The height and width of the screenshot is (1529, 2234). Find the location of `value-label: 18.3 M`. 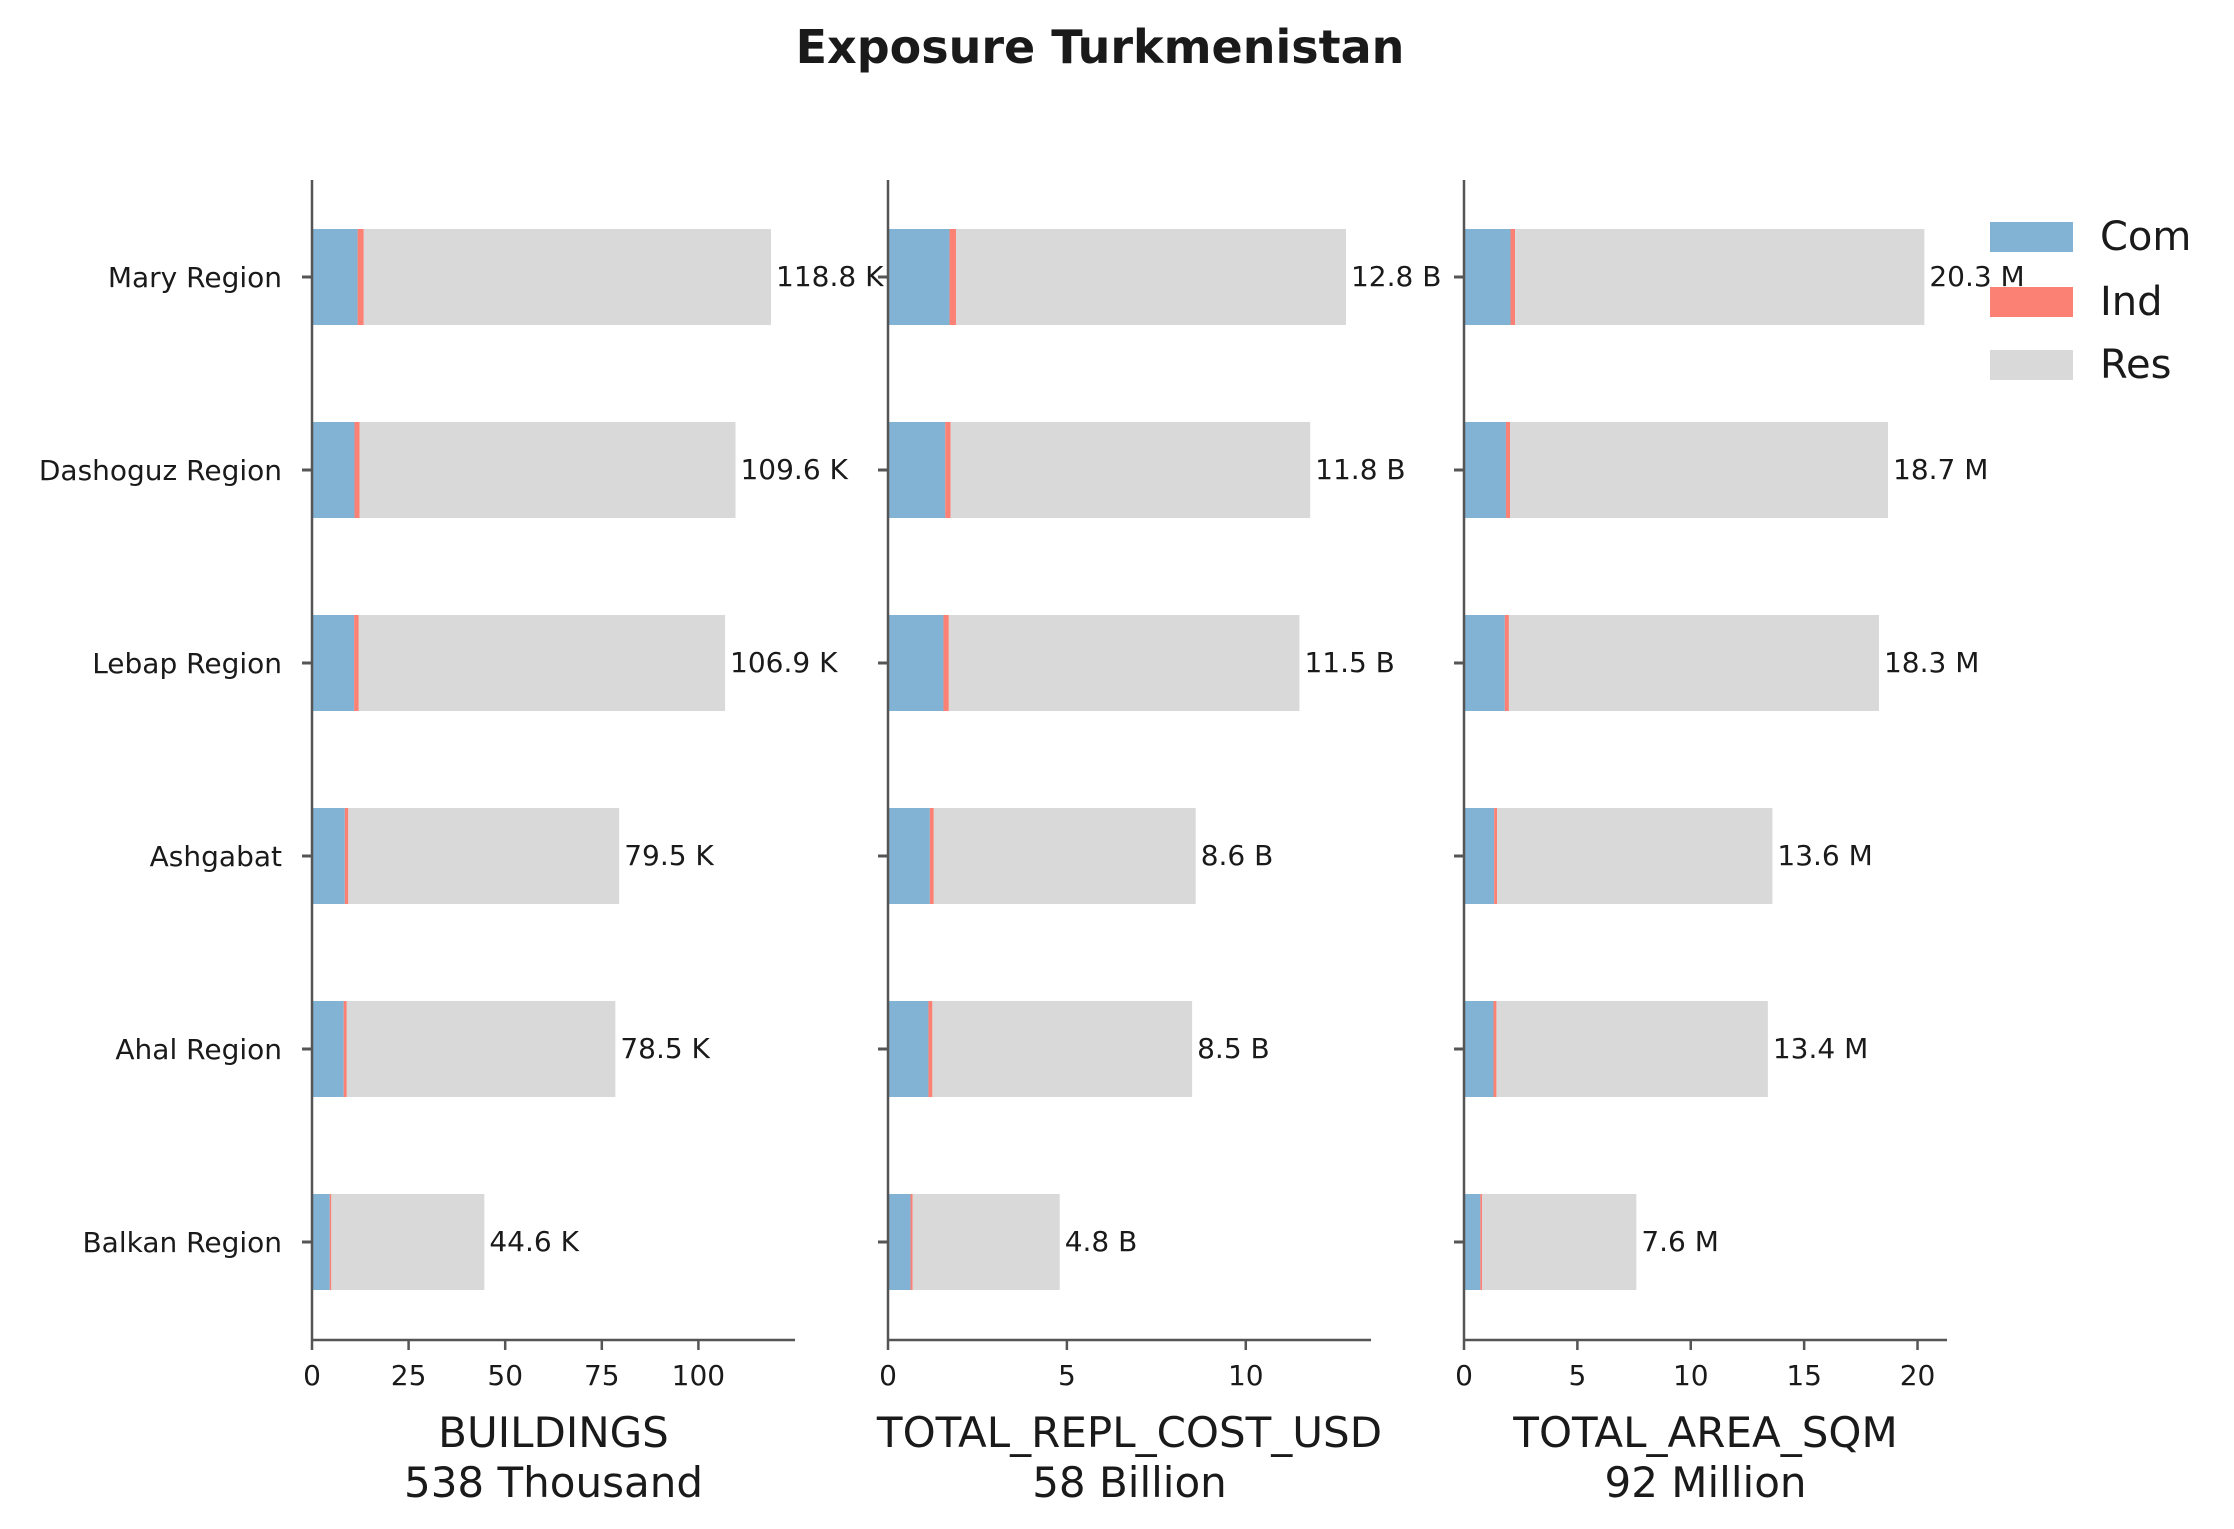

value-label: 18.3 M is located at coordinates (1931, 662).